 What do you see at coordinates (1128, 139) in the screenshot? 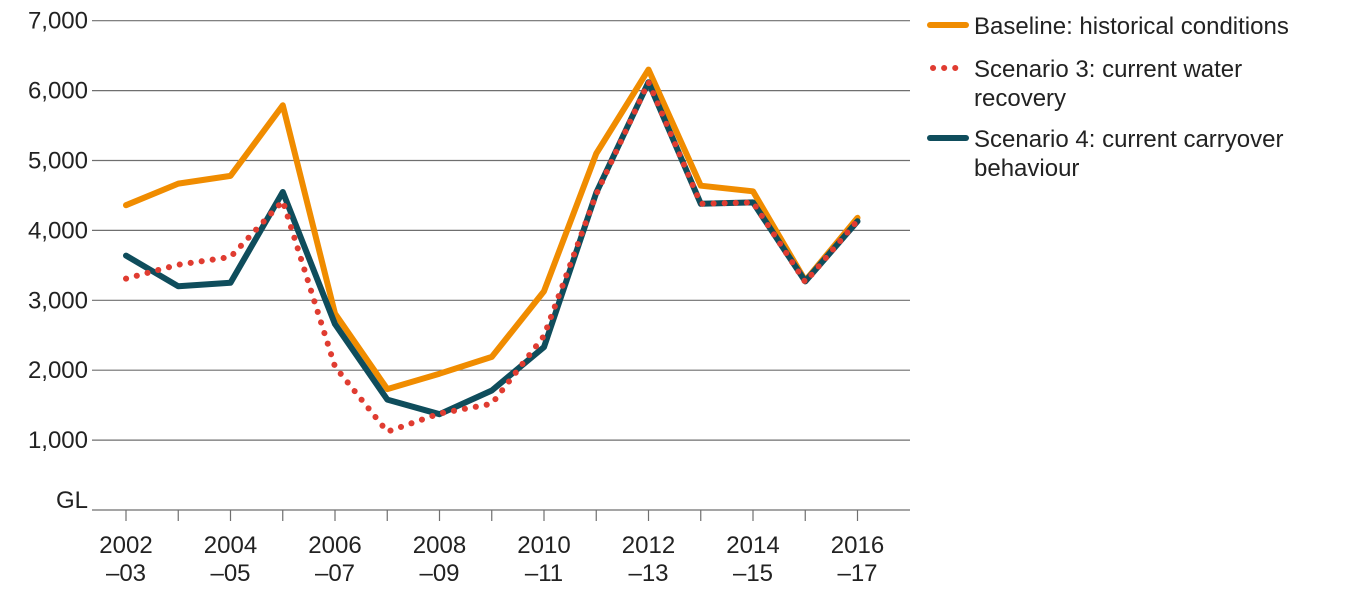
I see `legend-label: Scenario 4: current carryover` at bounding box center [1128, 139].